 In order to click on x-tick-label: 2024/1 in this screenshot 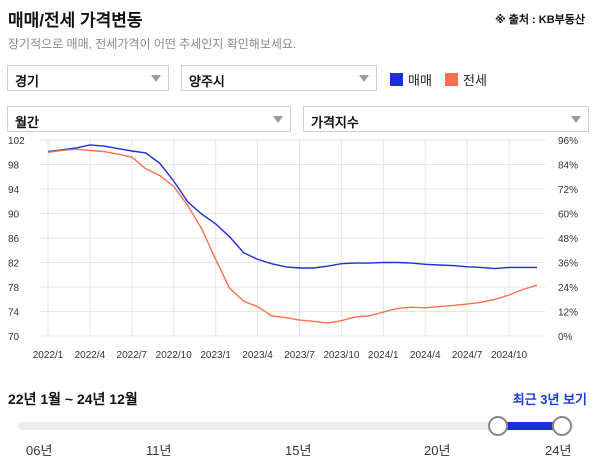, I will do `click(383, 355)`.